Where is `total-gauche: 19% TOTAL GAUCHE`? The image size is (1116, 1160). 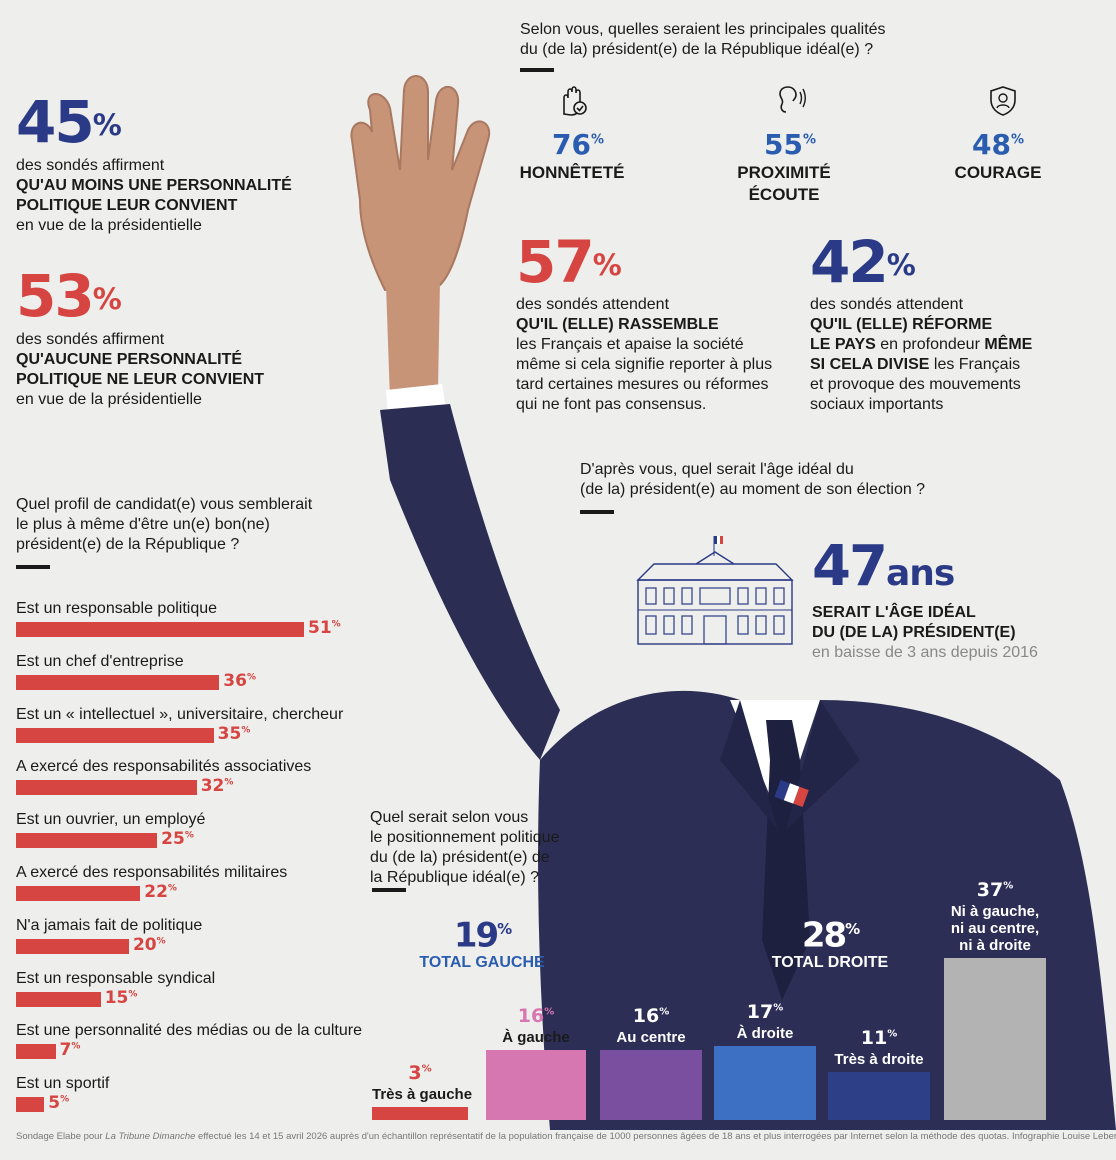 total-gauche: 19% TOTAL GAUCHE is located at coordinates (482, 941).